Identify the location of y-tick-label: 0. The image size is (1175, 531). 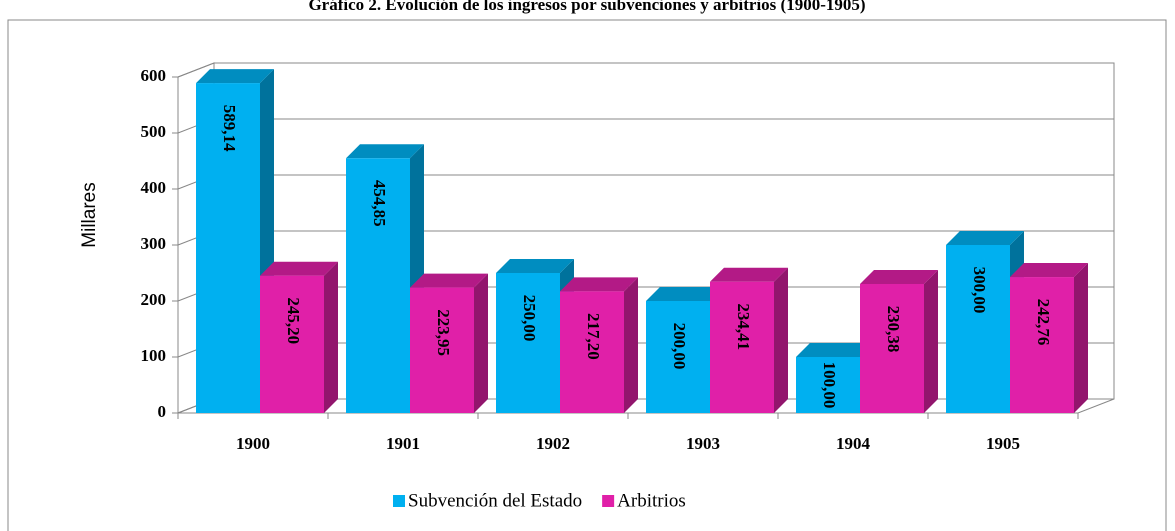
(162, 411).